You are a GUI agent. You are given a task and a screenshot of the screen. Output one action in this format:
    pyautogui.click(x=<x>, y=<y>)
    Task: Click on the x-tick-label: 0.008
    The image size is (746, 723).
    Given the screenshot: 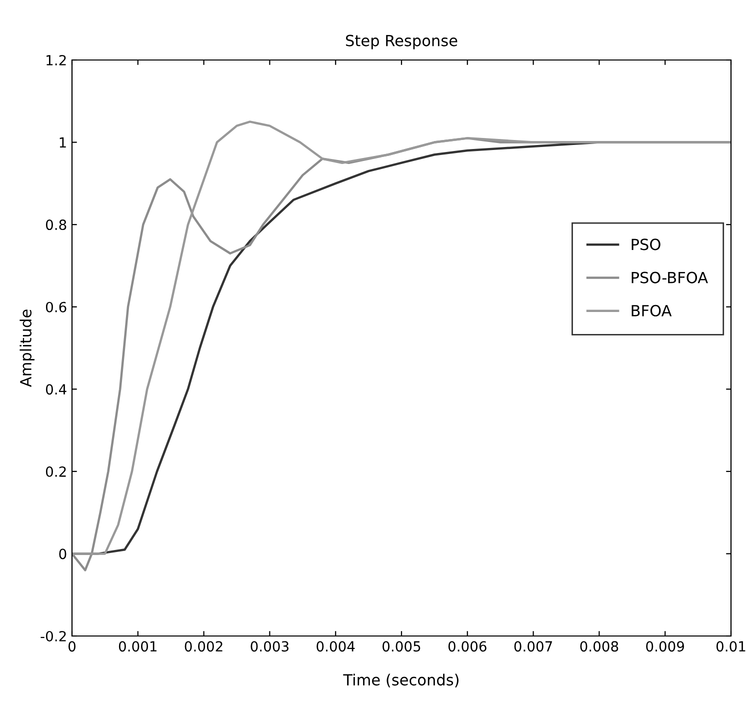 What is the action you would take?
    pyautogui.click(x=599, y=646)
    